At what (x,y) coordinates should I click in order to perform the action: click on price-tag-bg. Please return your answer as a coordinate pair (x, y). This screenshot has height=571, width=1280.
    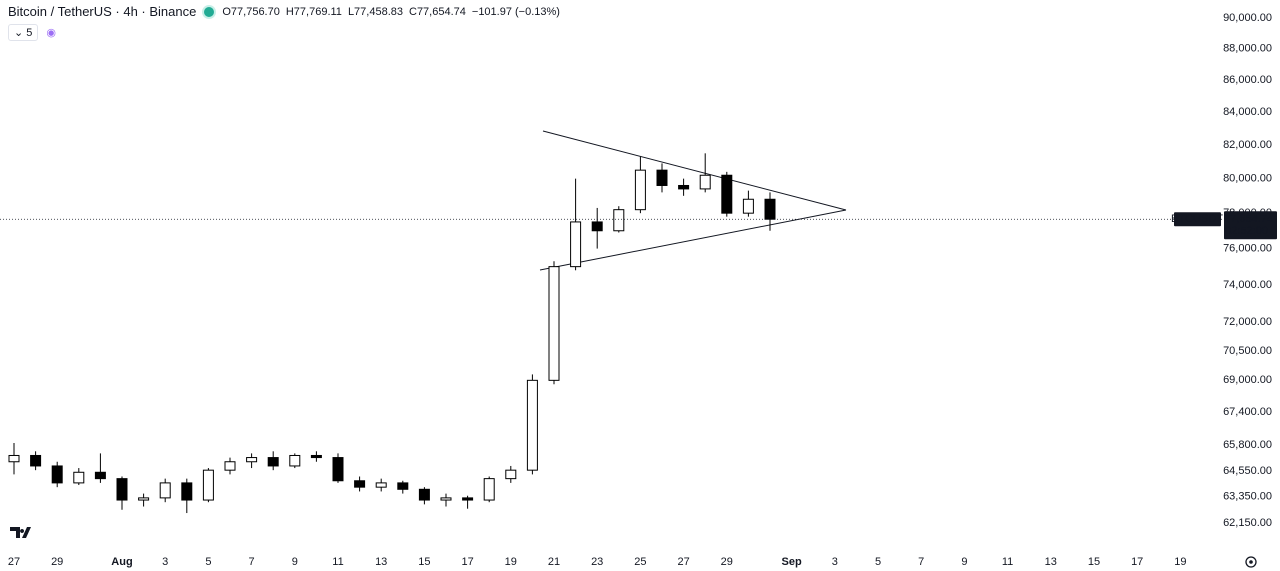
    Looking at the image, I should click on (1250, 225).